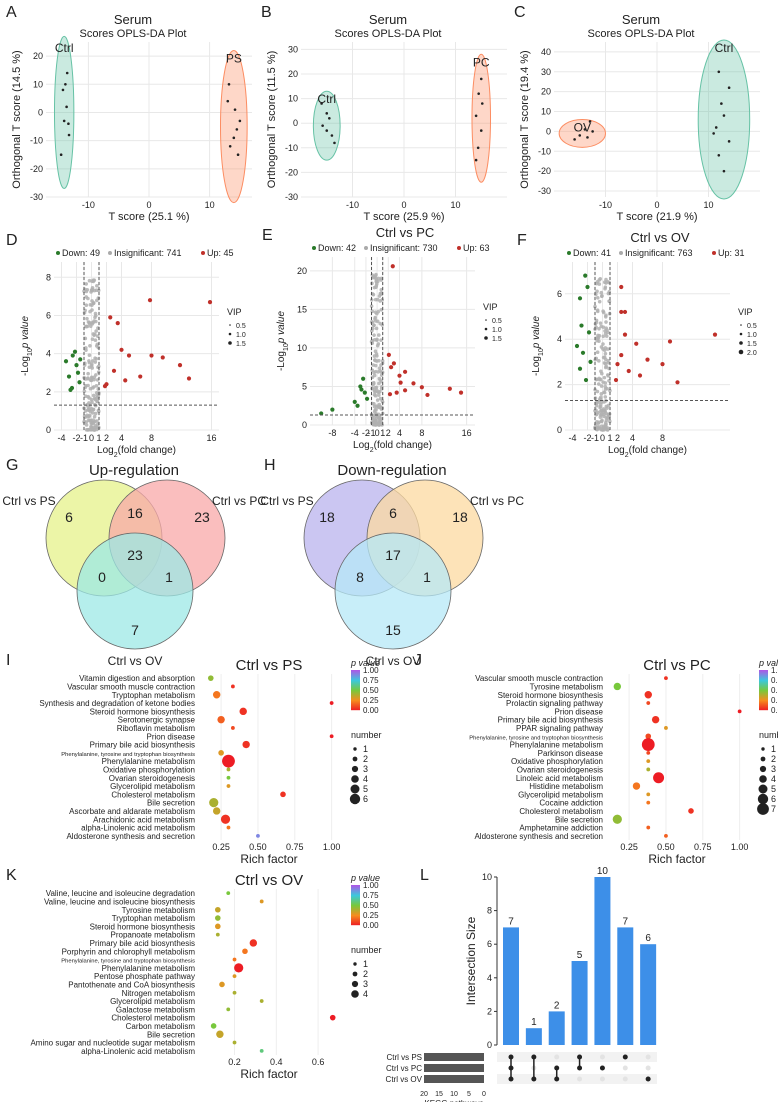  What do you see at coordinates (106, 438) in the screenshot?
I see `tick-label: 2` at bounding box center [106, 438].